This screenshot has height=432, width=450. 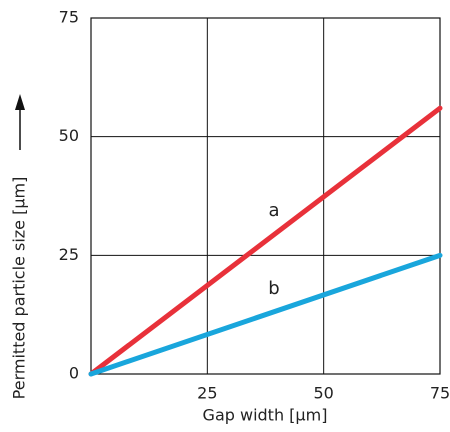 I want to click on y-axis-label: Permitted particle size [µm], so click(x=19, y=288).